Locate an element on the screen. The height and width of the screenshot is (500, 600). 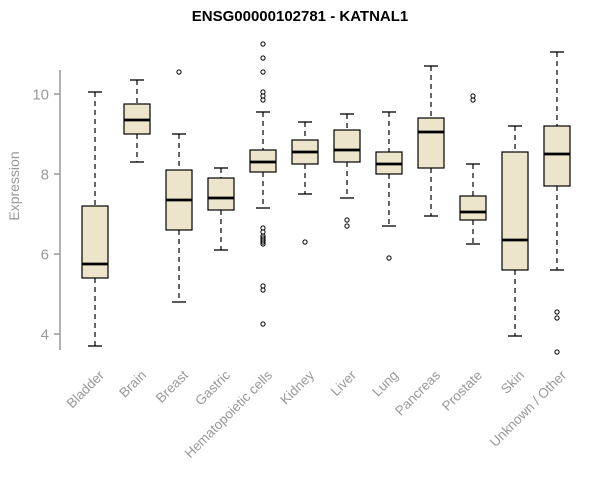
boxplot-gastric: Gastric is located at coordinates (213, 287).